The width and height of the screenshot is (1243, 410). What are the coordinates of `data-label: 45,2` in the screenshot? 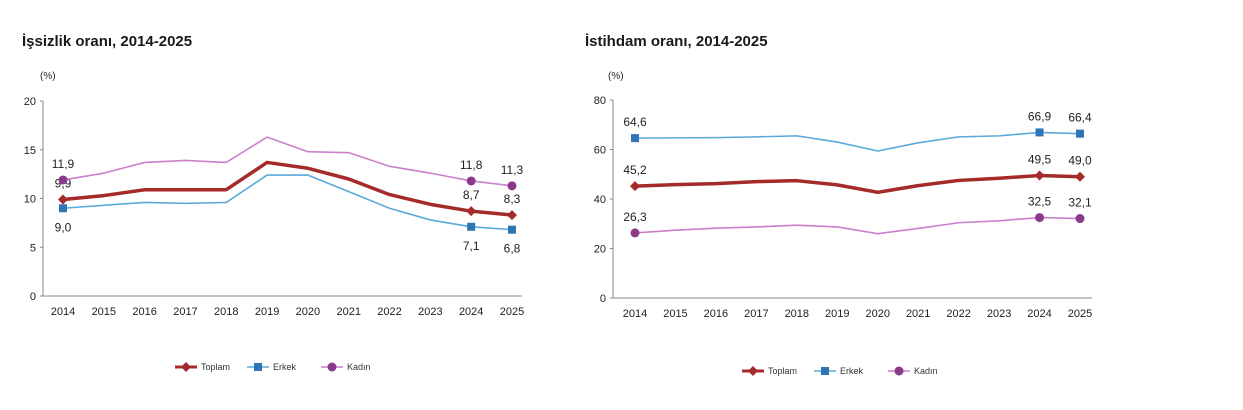 It's located at (635, 170).